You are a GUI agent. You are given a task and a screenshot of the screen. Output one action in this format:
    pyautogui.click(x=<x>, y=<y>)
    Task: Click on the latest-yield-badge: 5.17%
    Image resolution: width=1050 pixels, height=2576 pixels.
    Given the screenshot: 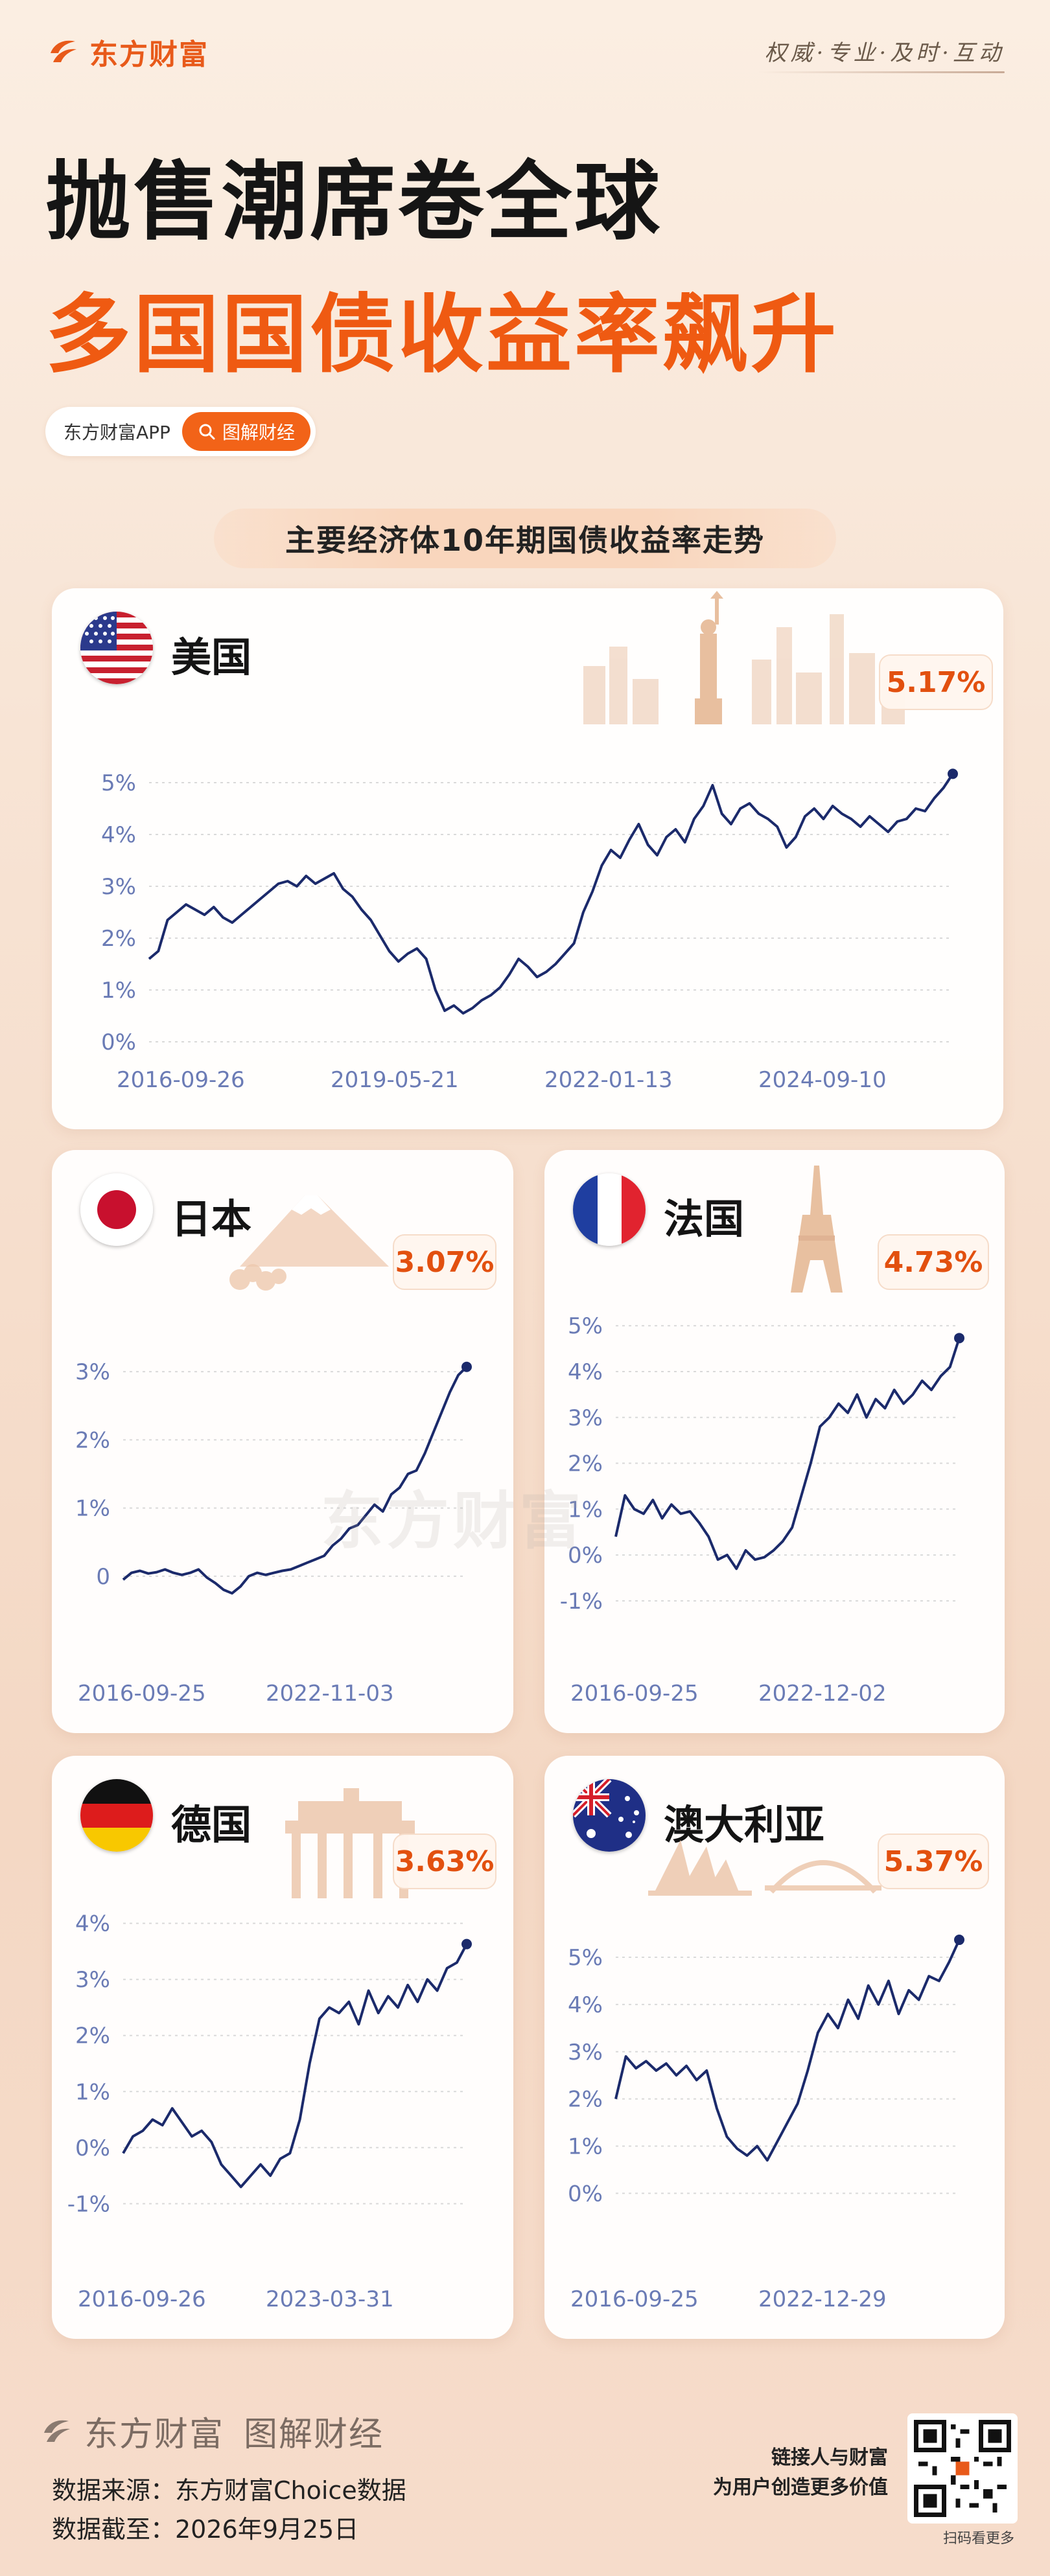 What is the action you would take?
    pyautogui.click(x=936, y=682)
    